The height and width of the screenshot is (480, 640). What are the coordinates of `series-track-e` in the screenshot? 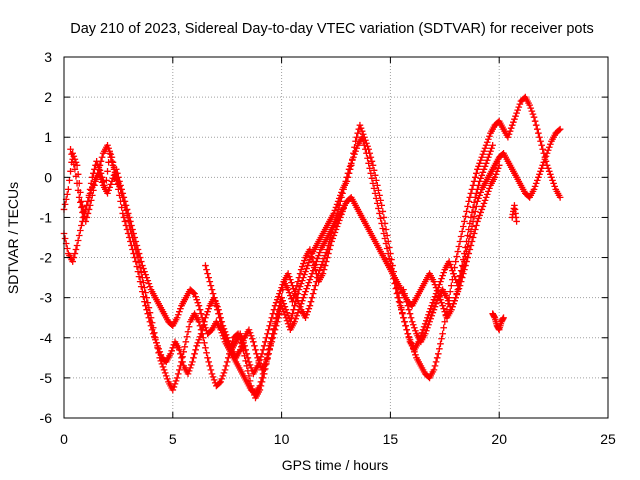 It's located at (451, 254).